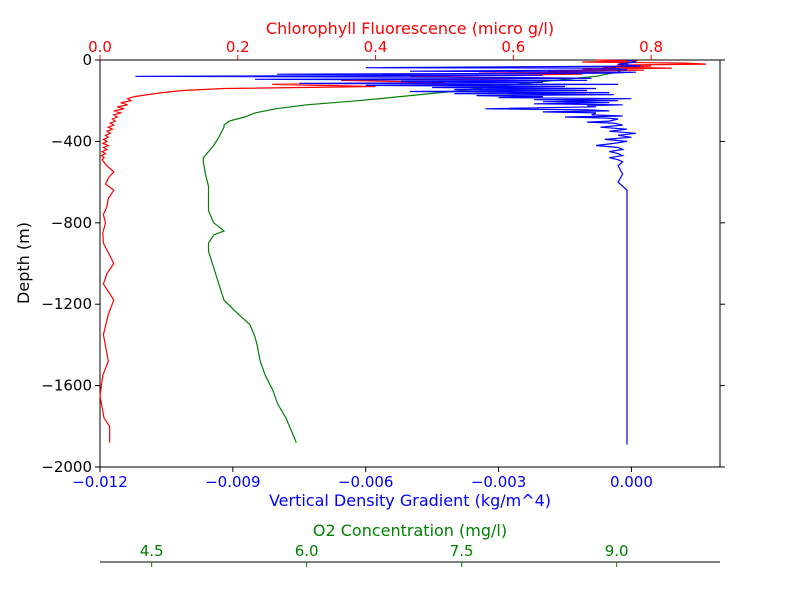 Image resolution: width=800 pixels, height=600 pixels. I want to click on chlorophyll-axis-label: Chlorophyll Fluorescence (micro g/l), so click(410, 28).